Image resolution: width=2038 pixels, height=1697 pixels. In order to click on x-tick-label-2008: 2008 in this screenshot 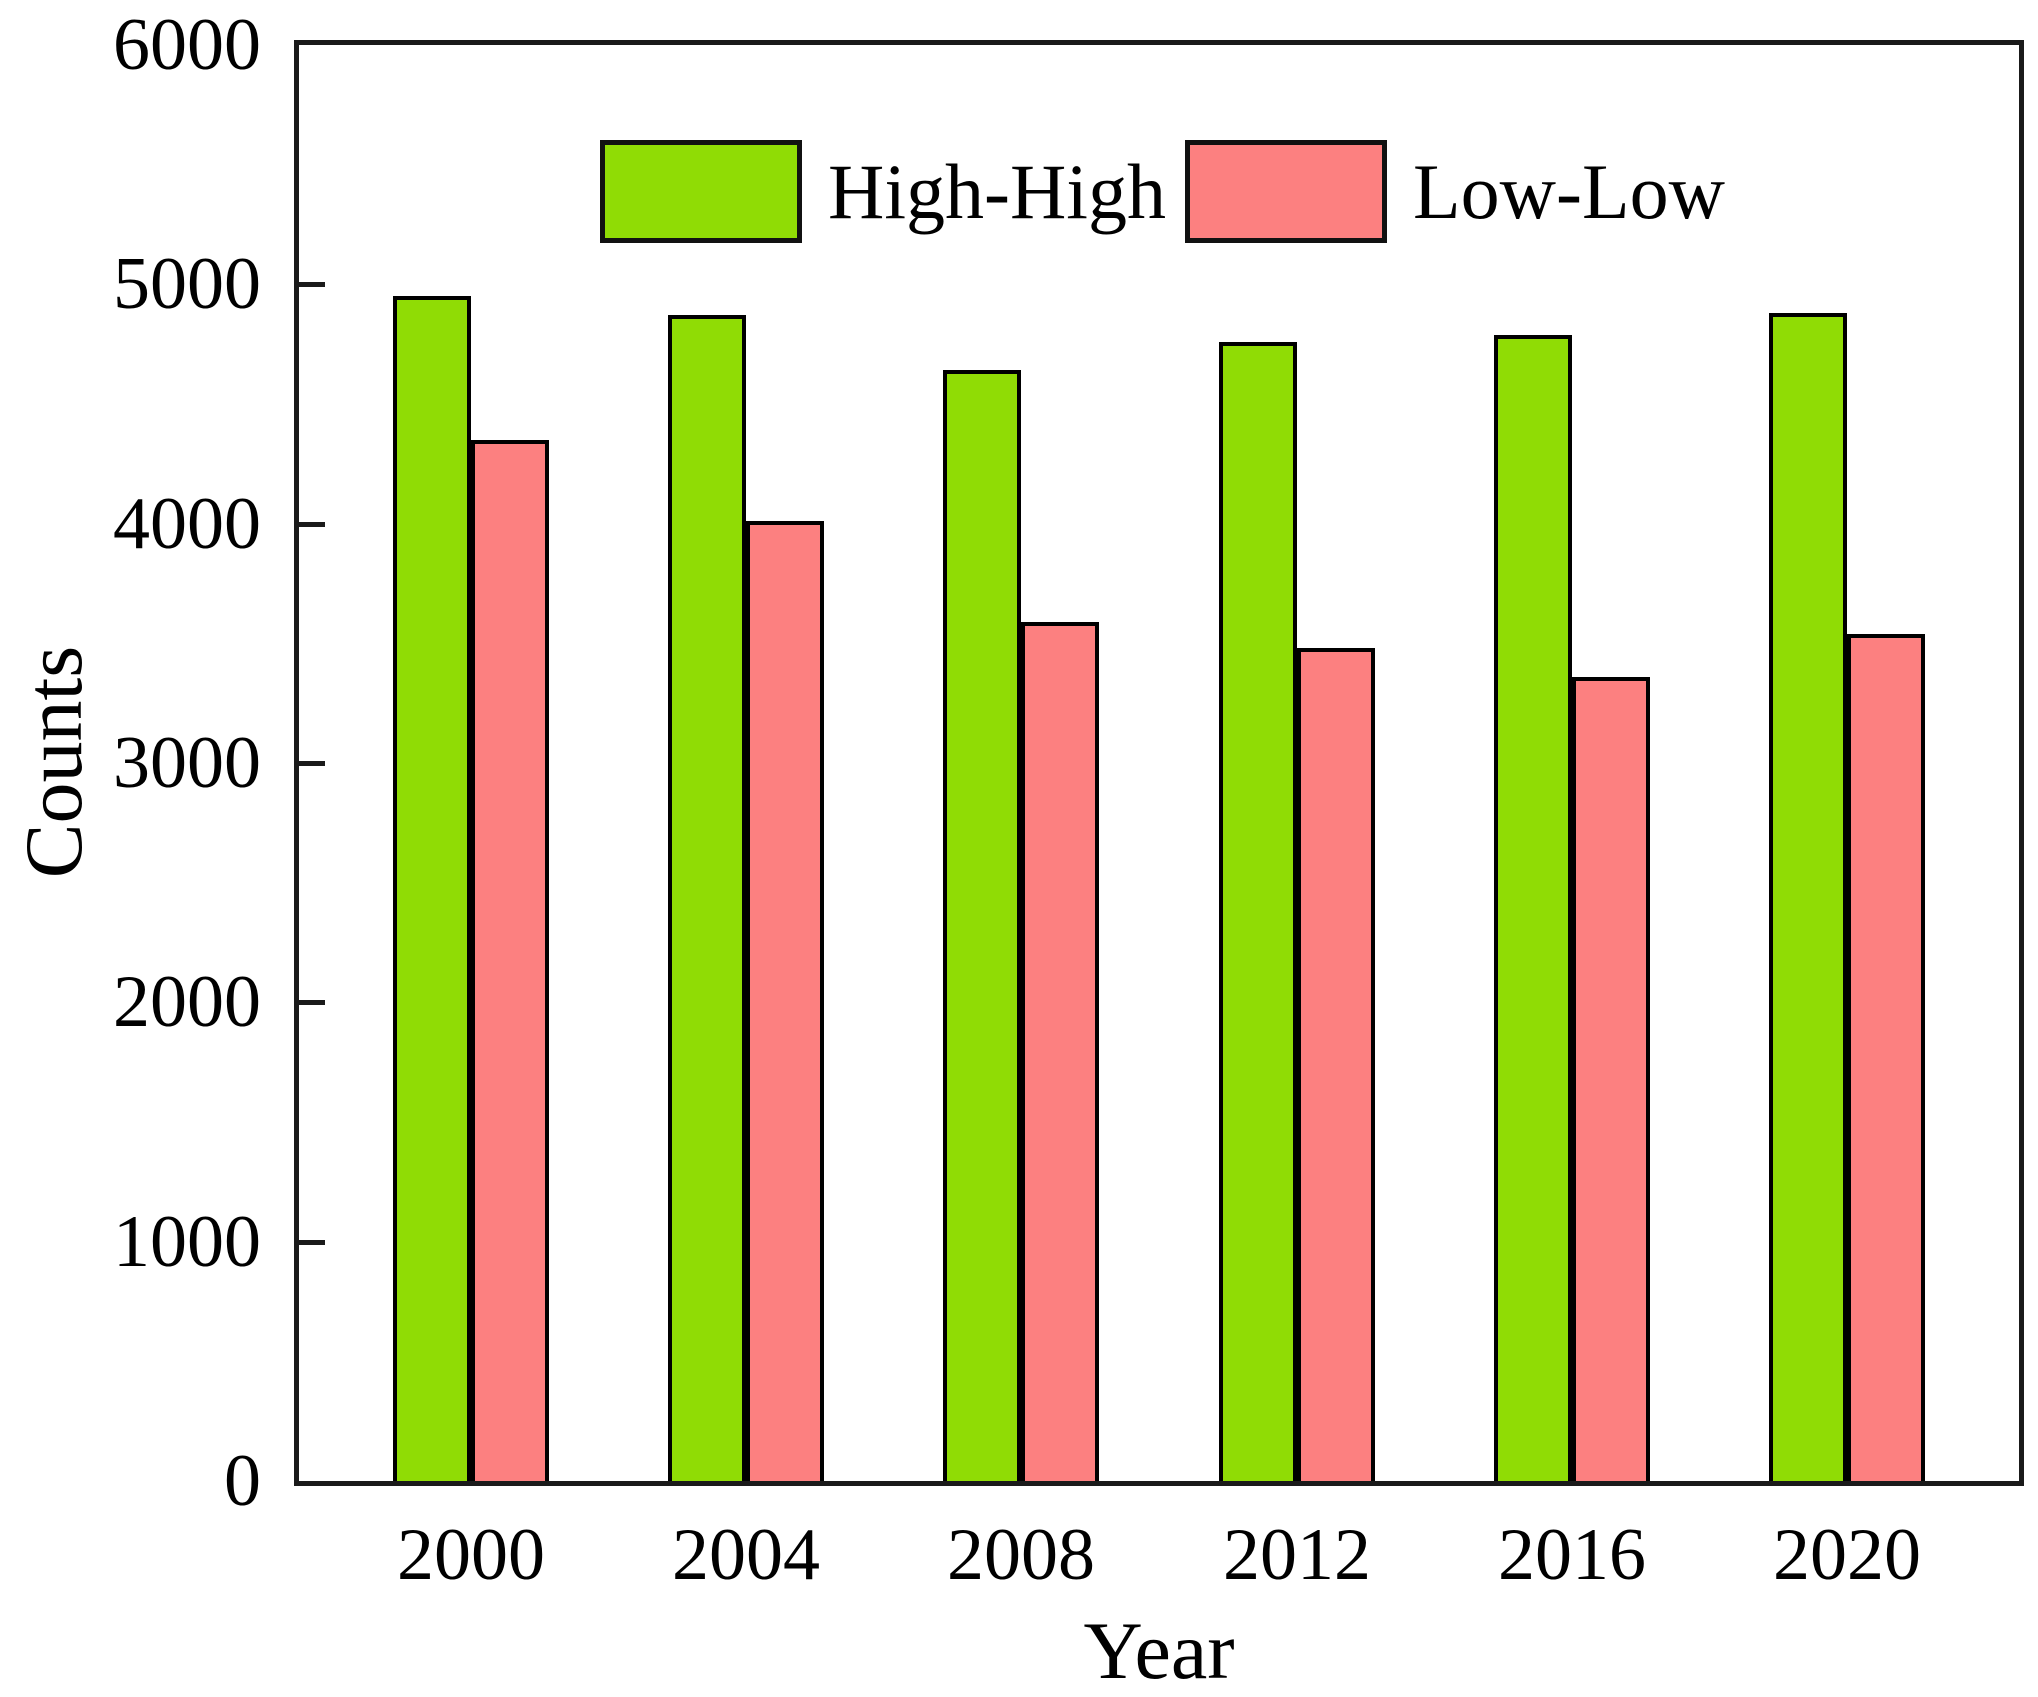, I will do `click(1021, 1555)`.